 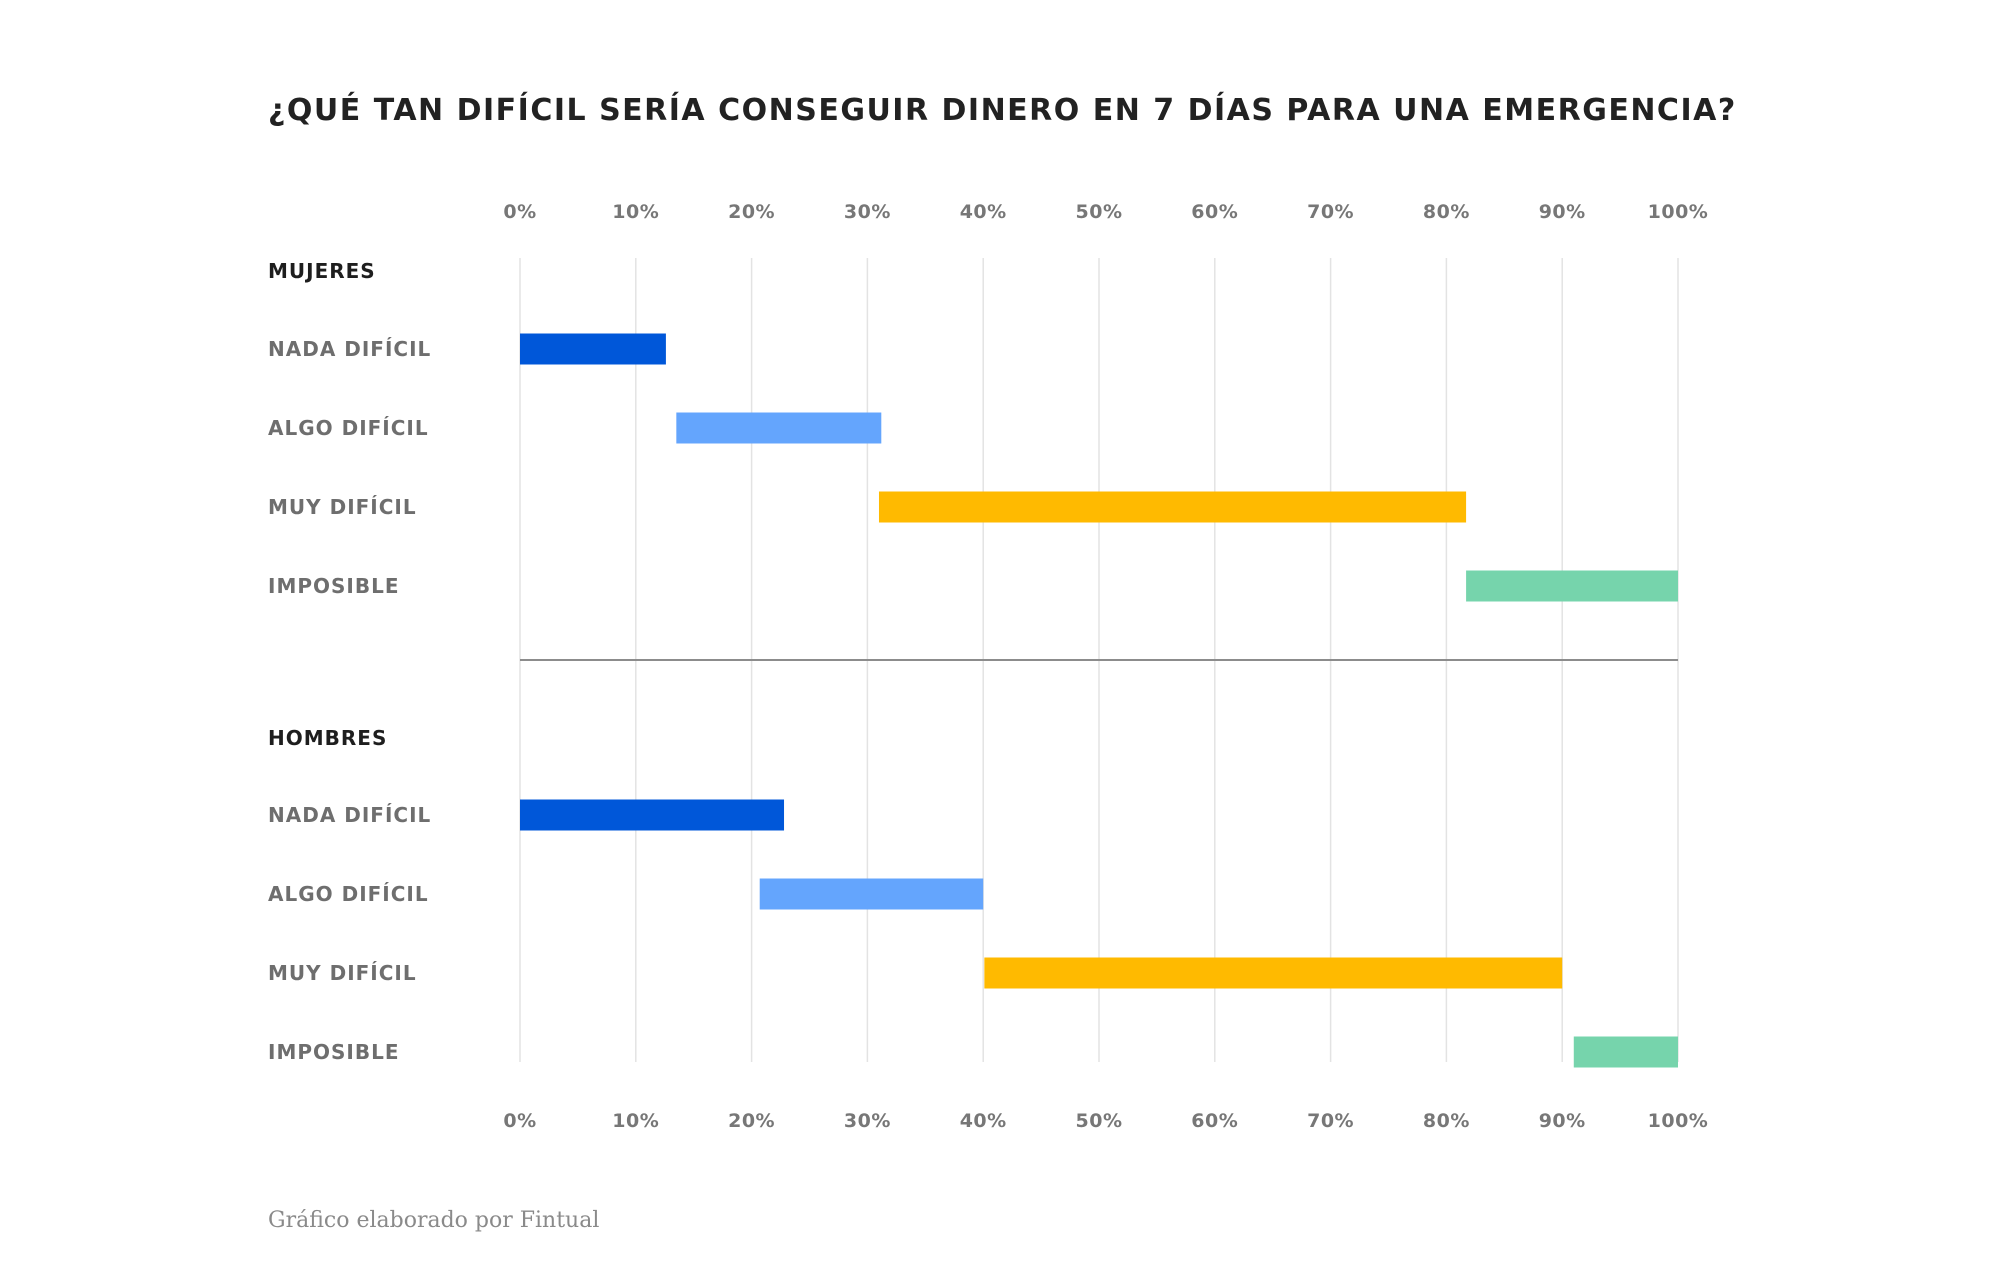 I want to click on x-tick-label-bottom: 30%, so click(x=867, y=1121).